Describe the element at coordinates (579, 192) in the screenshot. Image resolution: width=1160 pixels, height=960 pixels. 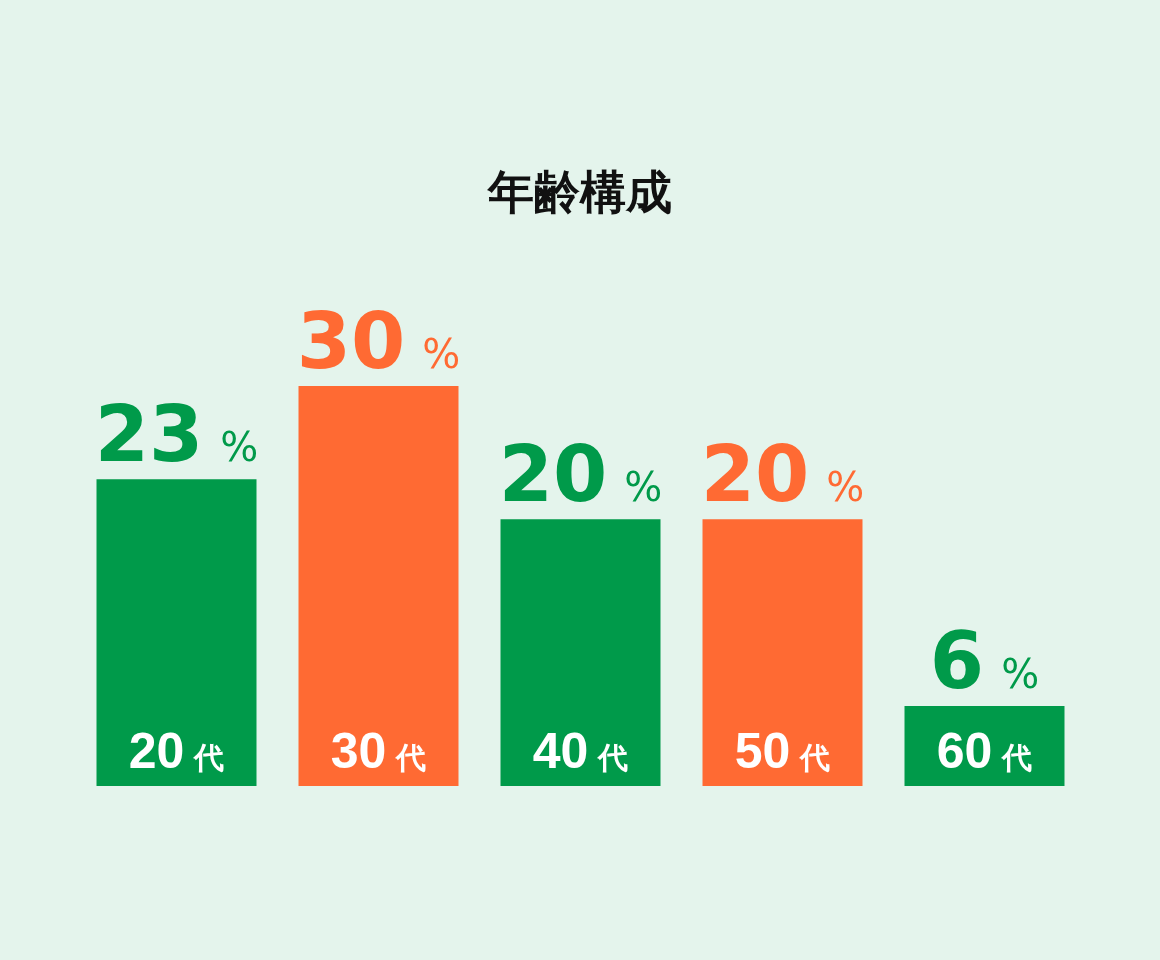
I see `chart-title: 年齢構成` at that location.